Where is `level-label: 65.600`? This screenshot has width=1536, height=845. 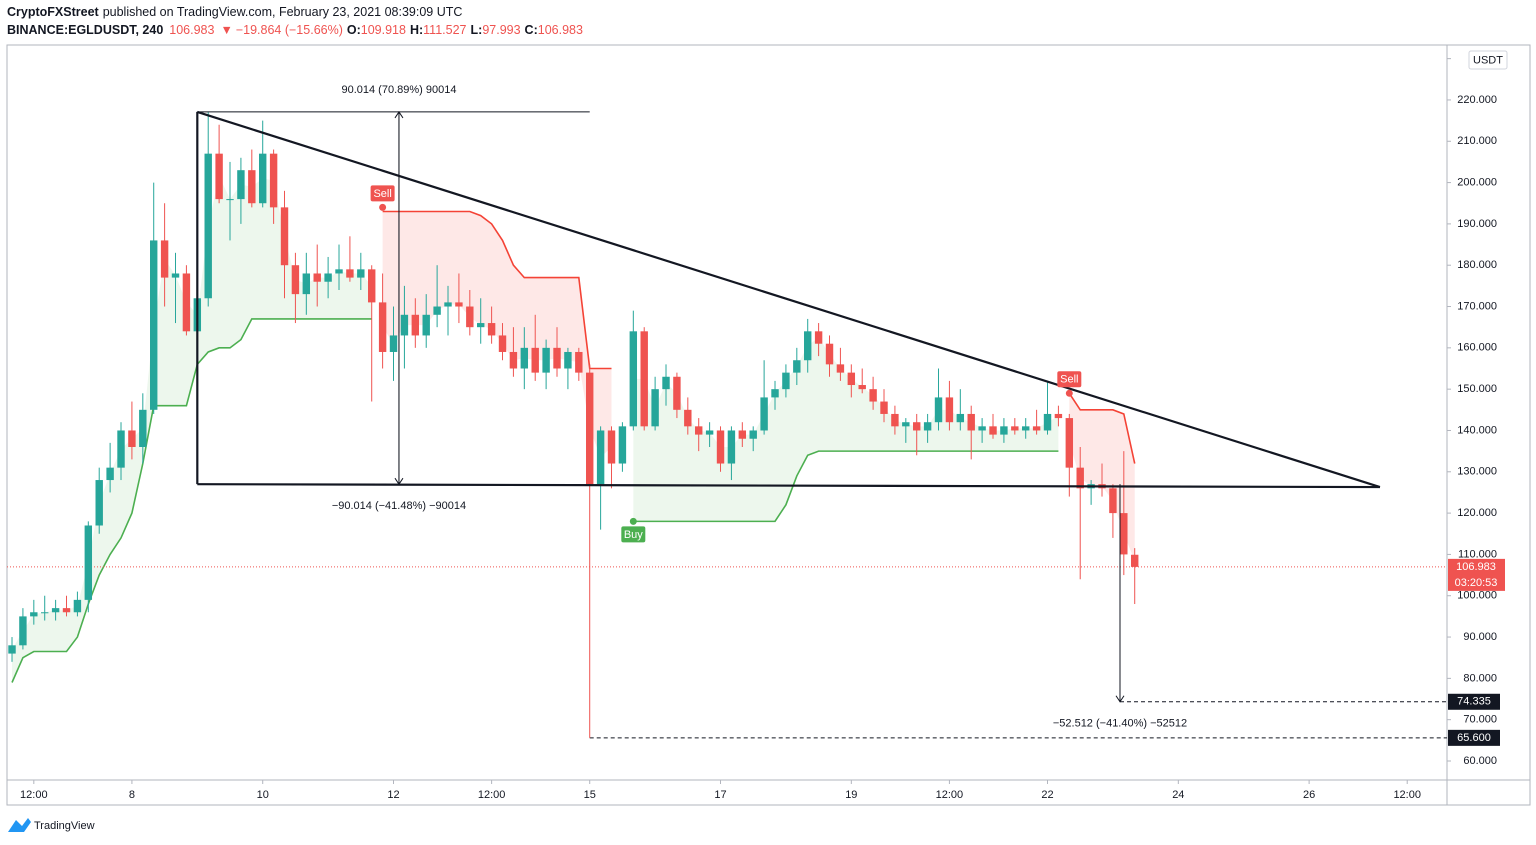 level-label: 65.600 is located at coordinates (1474, 738).